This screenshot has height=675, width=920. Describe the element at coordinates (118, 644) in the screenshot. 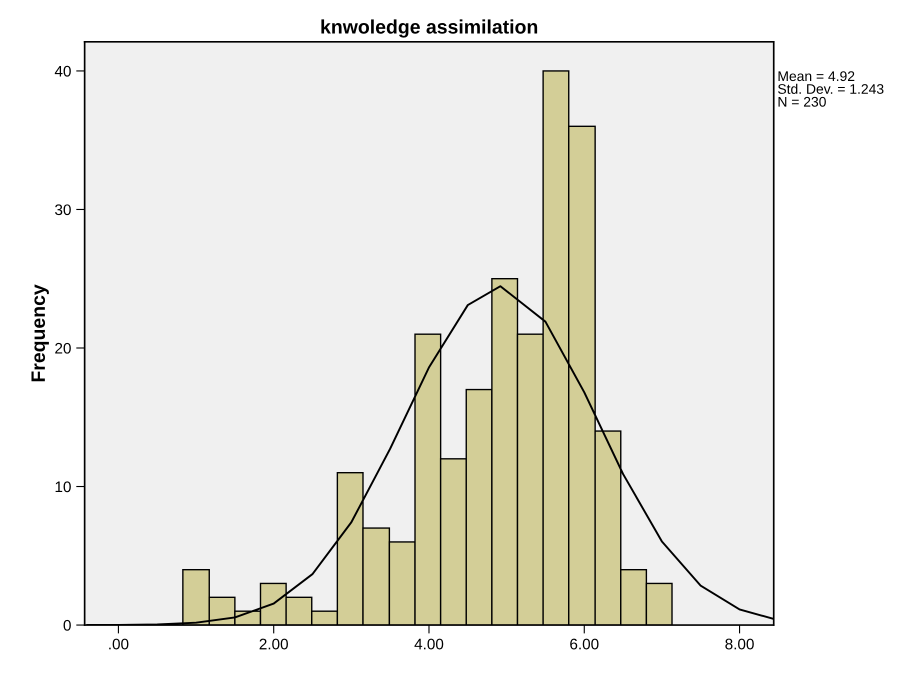

I see `x-tick-label: .00` at that location.